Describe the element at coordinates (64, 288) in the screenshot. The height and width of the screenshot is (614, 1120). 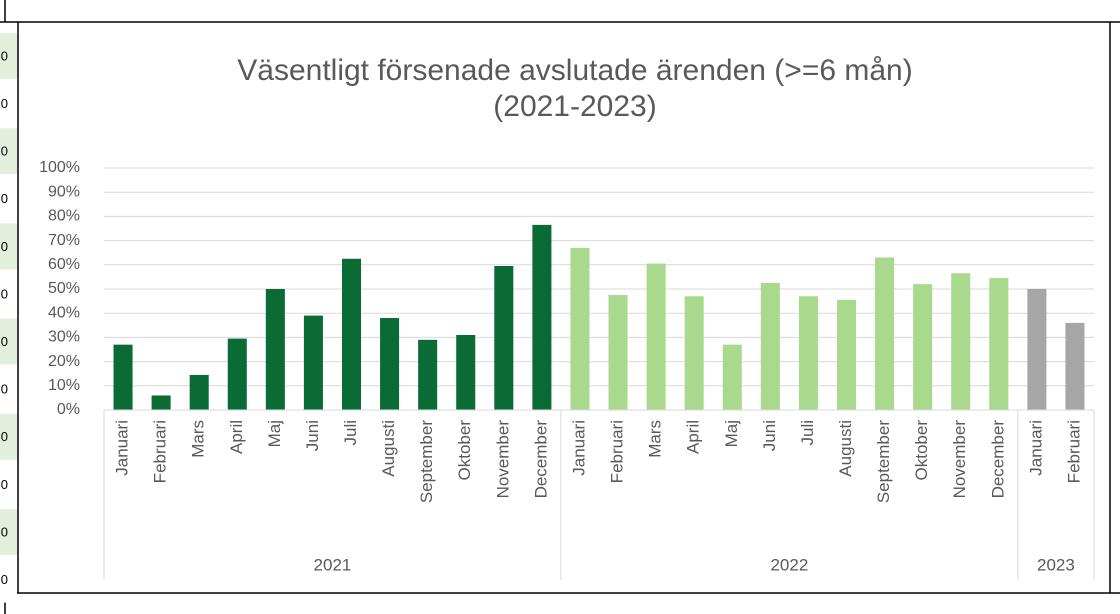
I see `y-tick-label: 50%` at that location.